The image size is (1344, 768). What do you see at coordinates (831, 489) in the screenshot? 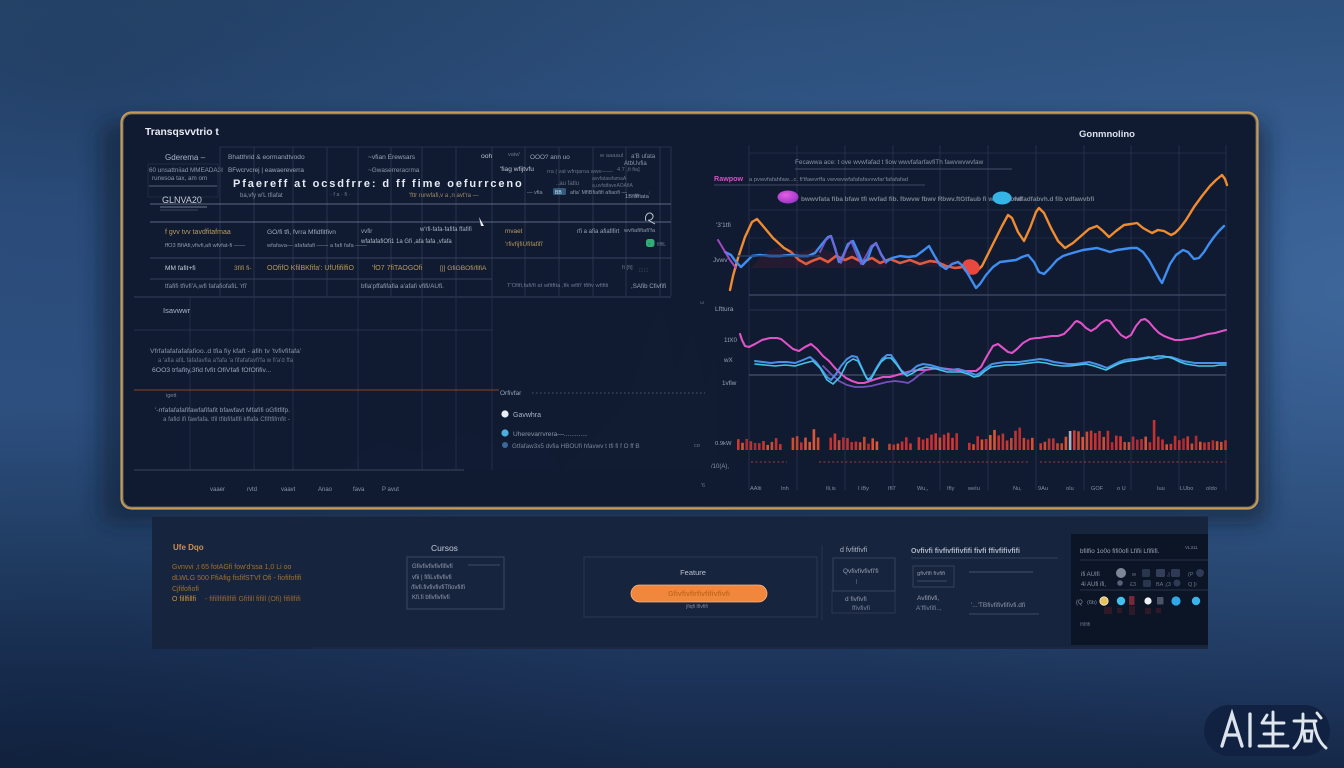
I see `svg-text: Ili,is` at bounding box center [831, 489].